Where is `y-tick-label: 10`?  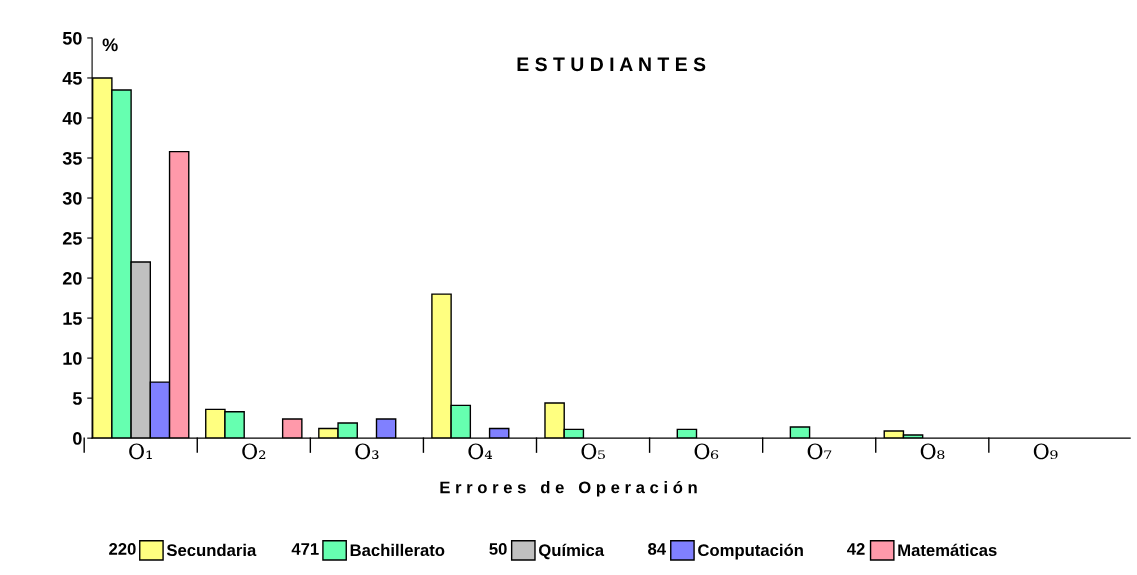
y-tick-label: 10 is located at coordinates (72, 358).